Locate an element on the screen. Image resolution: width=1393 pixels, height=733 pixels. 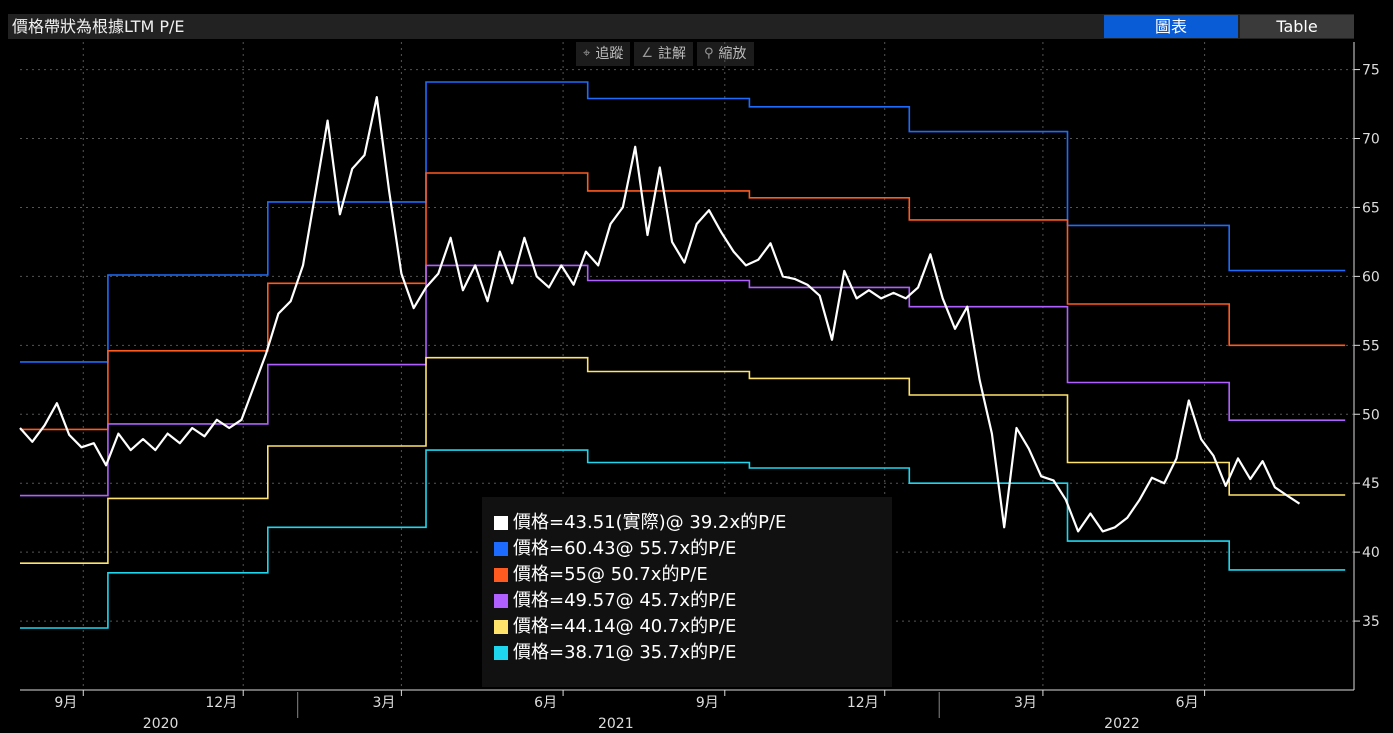
crosshair-icon: ⌖ is located at coordinates (587, 53).